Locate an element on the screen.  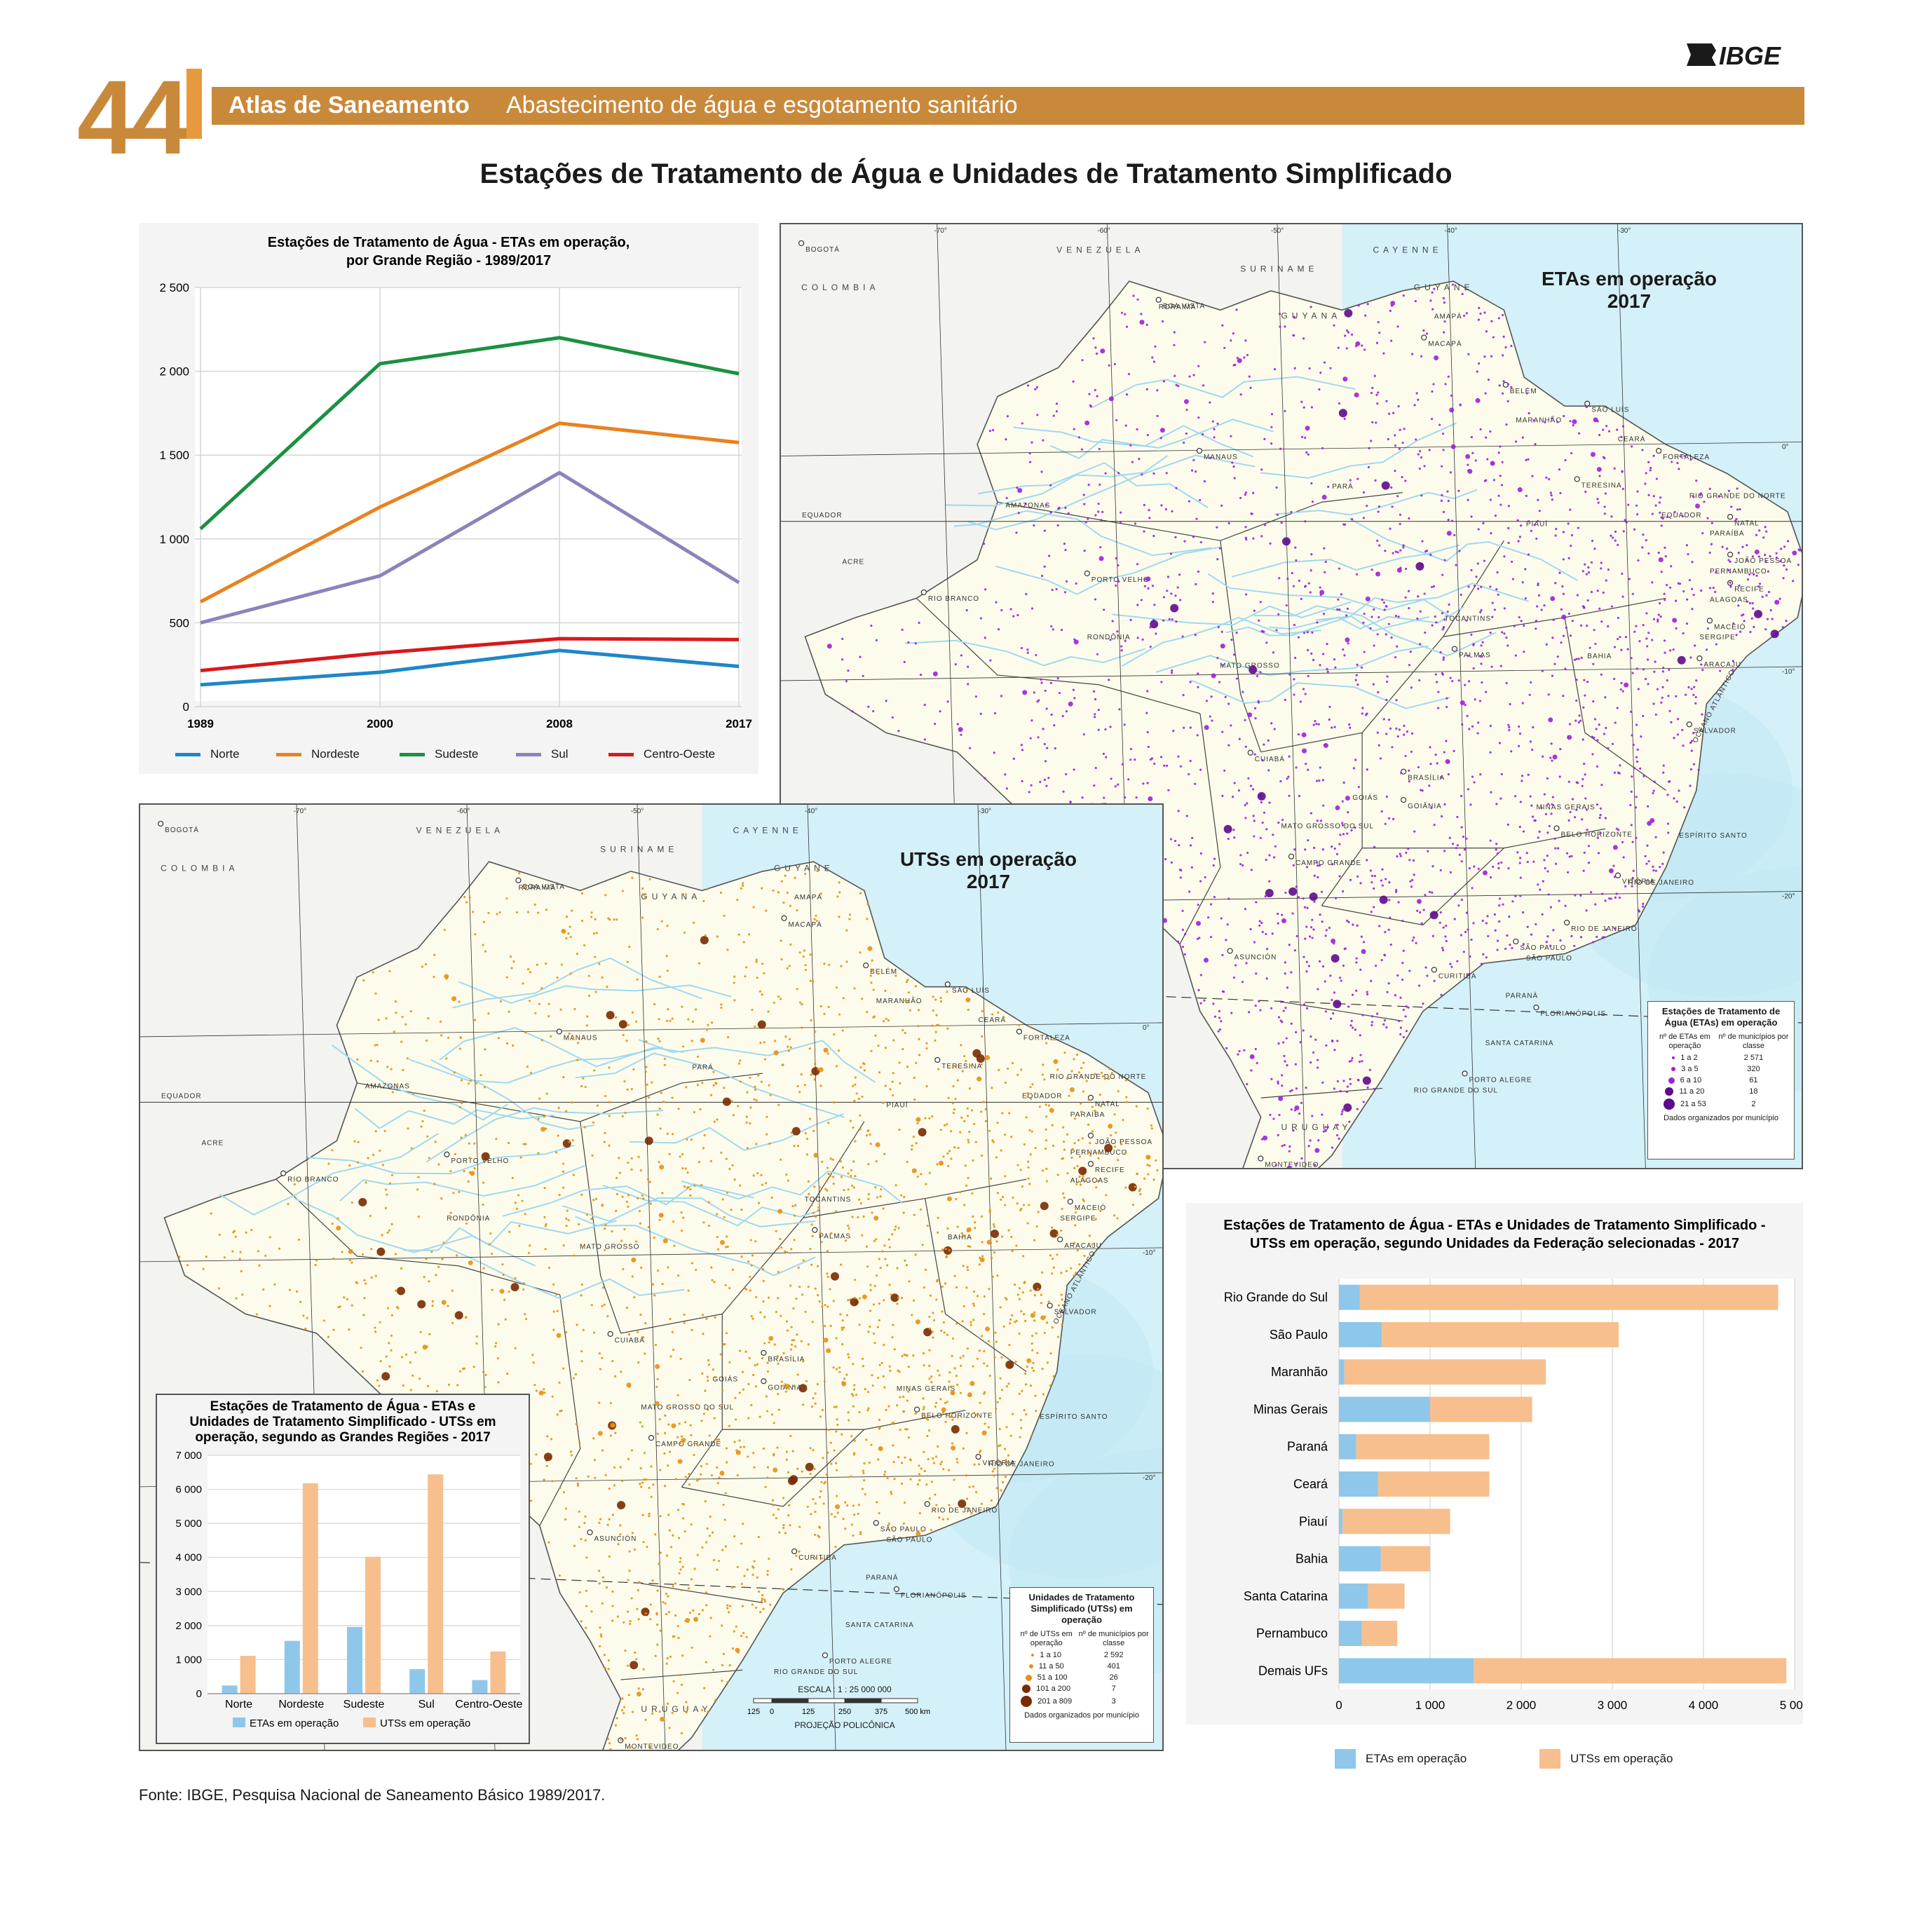
eta-legend-dot is located at coordinates (1669, 1104).